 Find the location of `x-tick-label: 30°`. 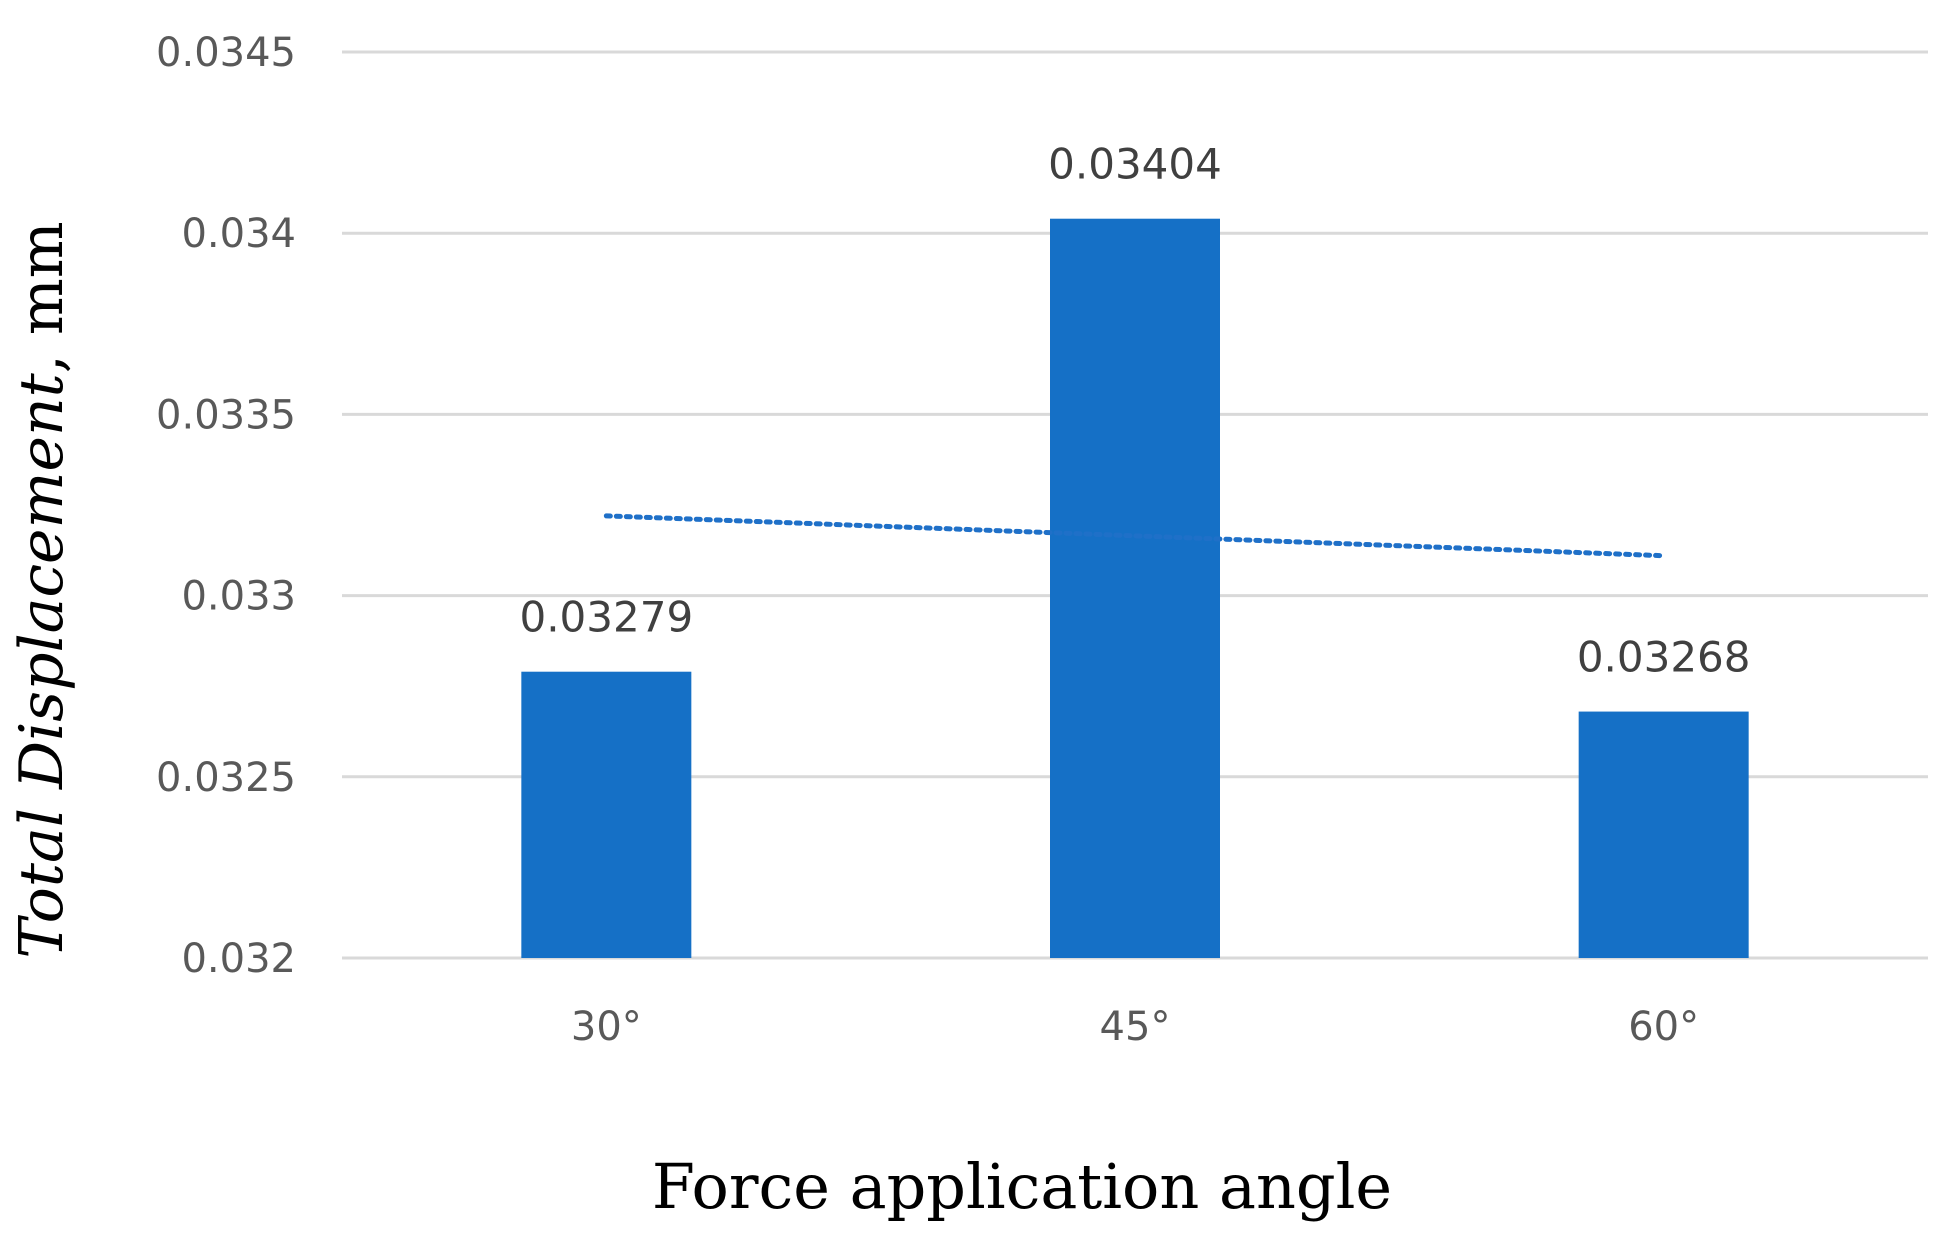

x-tick-label: 30° is located at coordinates (606, 1027).